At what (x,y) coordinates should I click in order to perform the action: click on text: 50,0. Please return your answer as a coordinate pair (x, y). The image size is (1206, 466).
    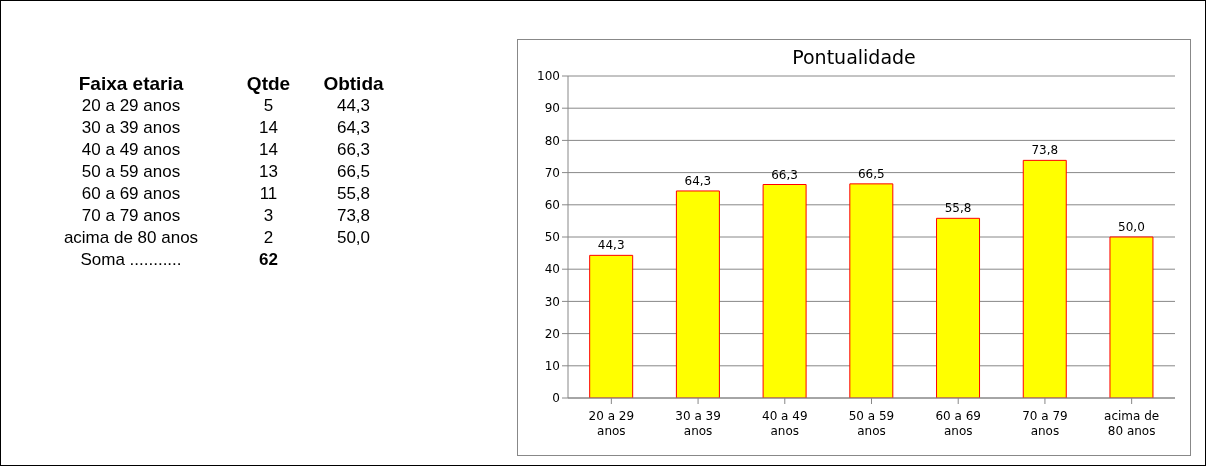
    Looking at the image, I should click on (353, 238).